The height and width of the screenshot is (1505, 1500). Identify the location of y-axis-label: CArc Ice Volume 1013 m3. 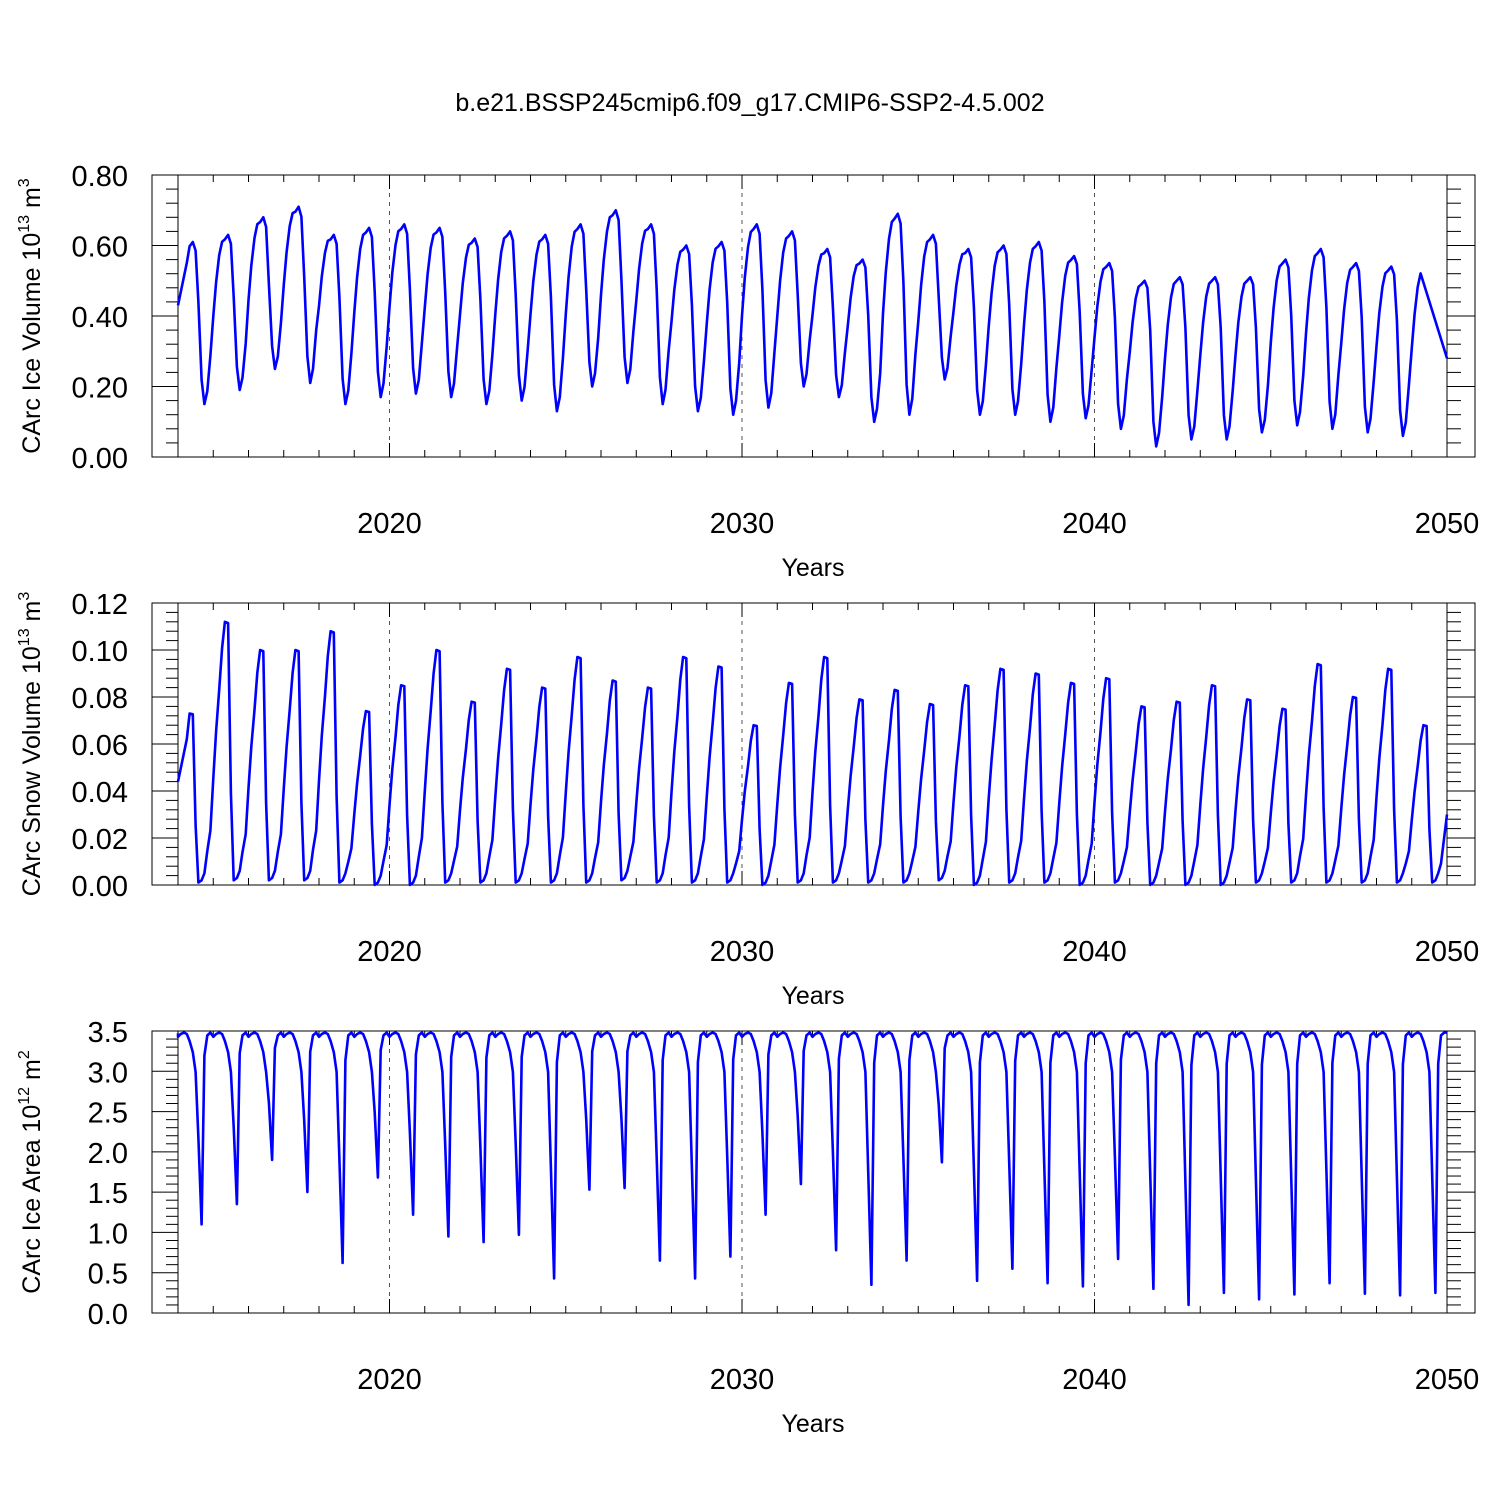
(31, 316).